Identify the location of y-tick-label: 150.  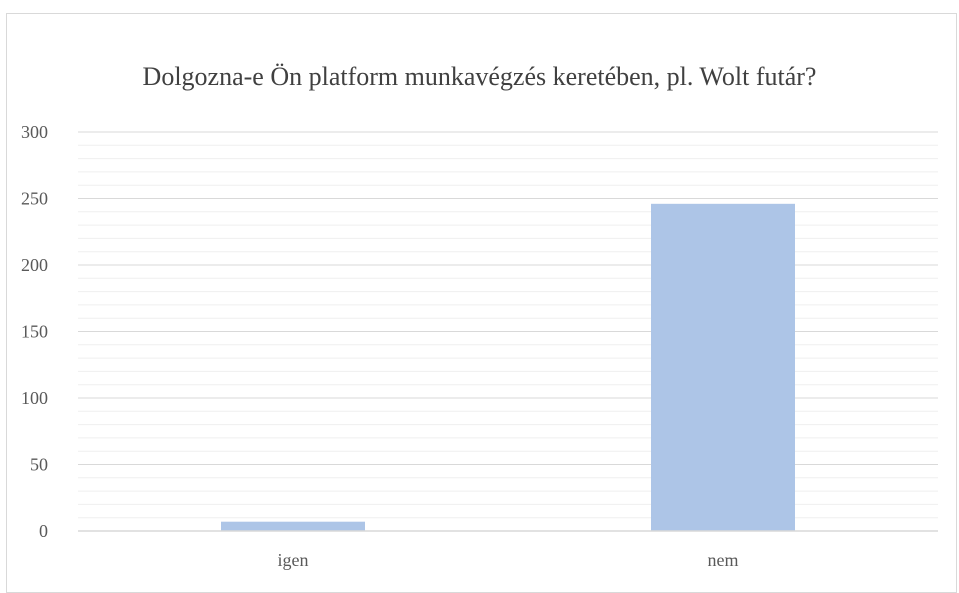
(34, 332).